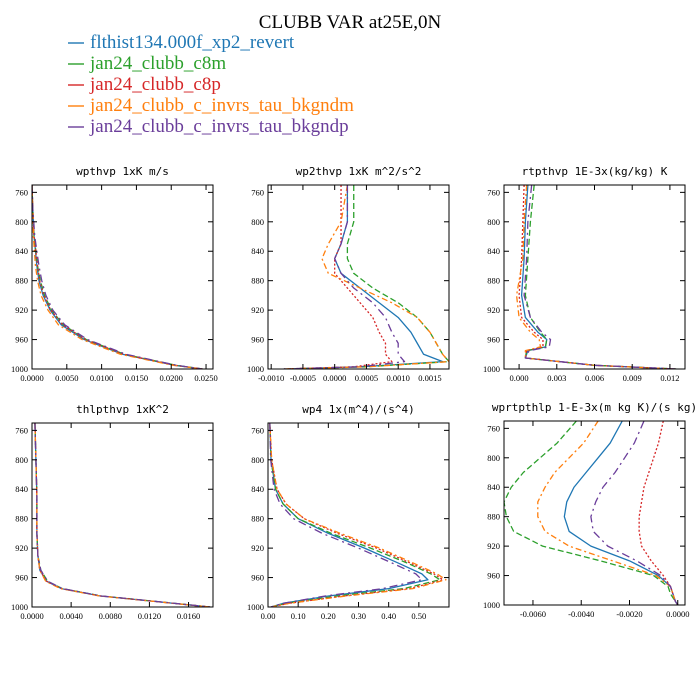 This screenshot has height=700, width=700. I want to click on panel-3-xtick-label: 0.003, so click(556, 378).